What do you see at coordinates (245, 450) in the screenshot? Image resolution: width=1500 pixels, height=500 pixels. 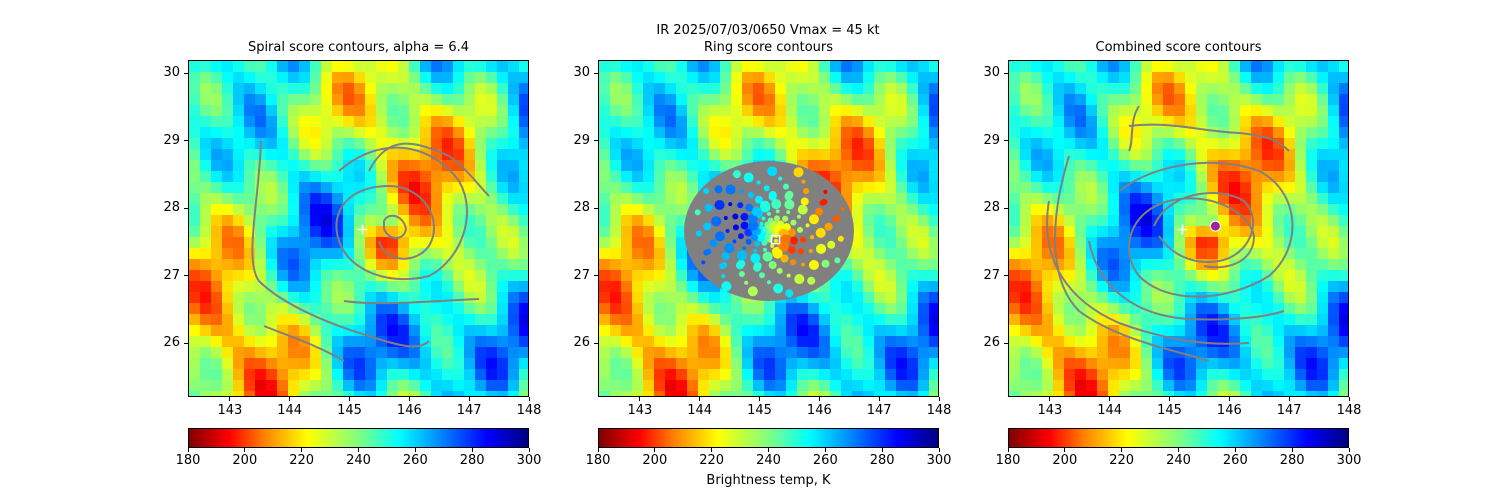 I see `colorbar-tick-mark` at bounding box center [245, 450].